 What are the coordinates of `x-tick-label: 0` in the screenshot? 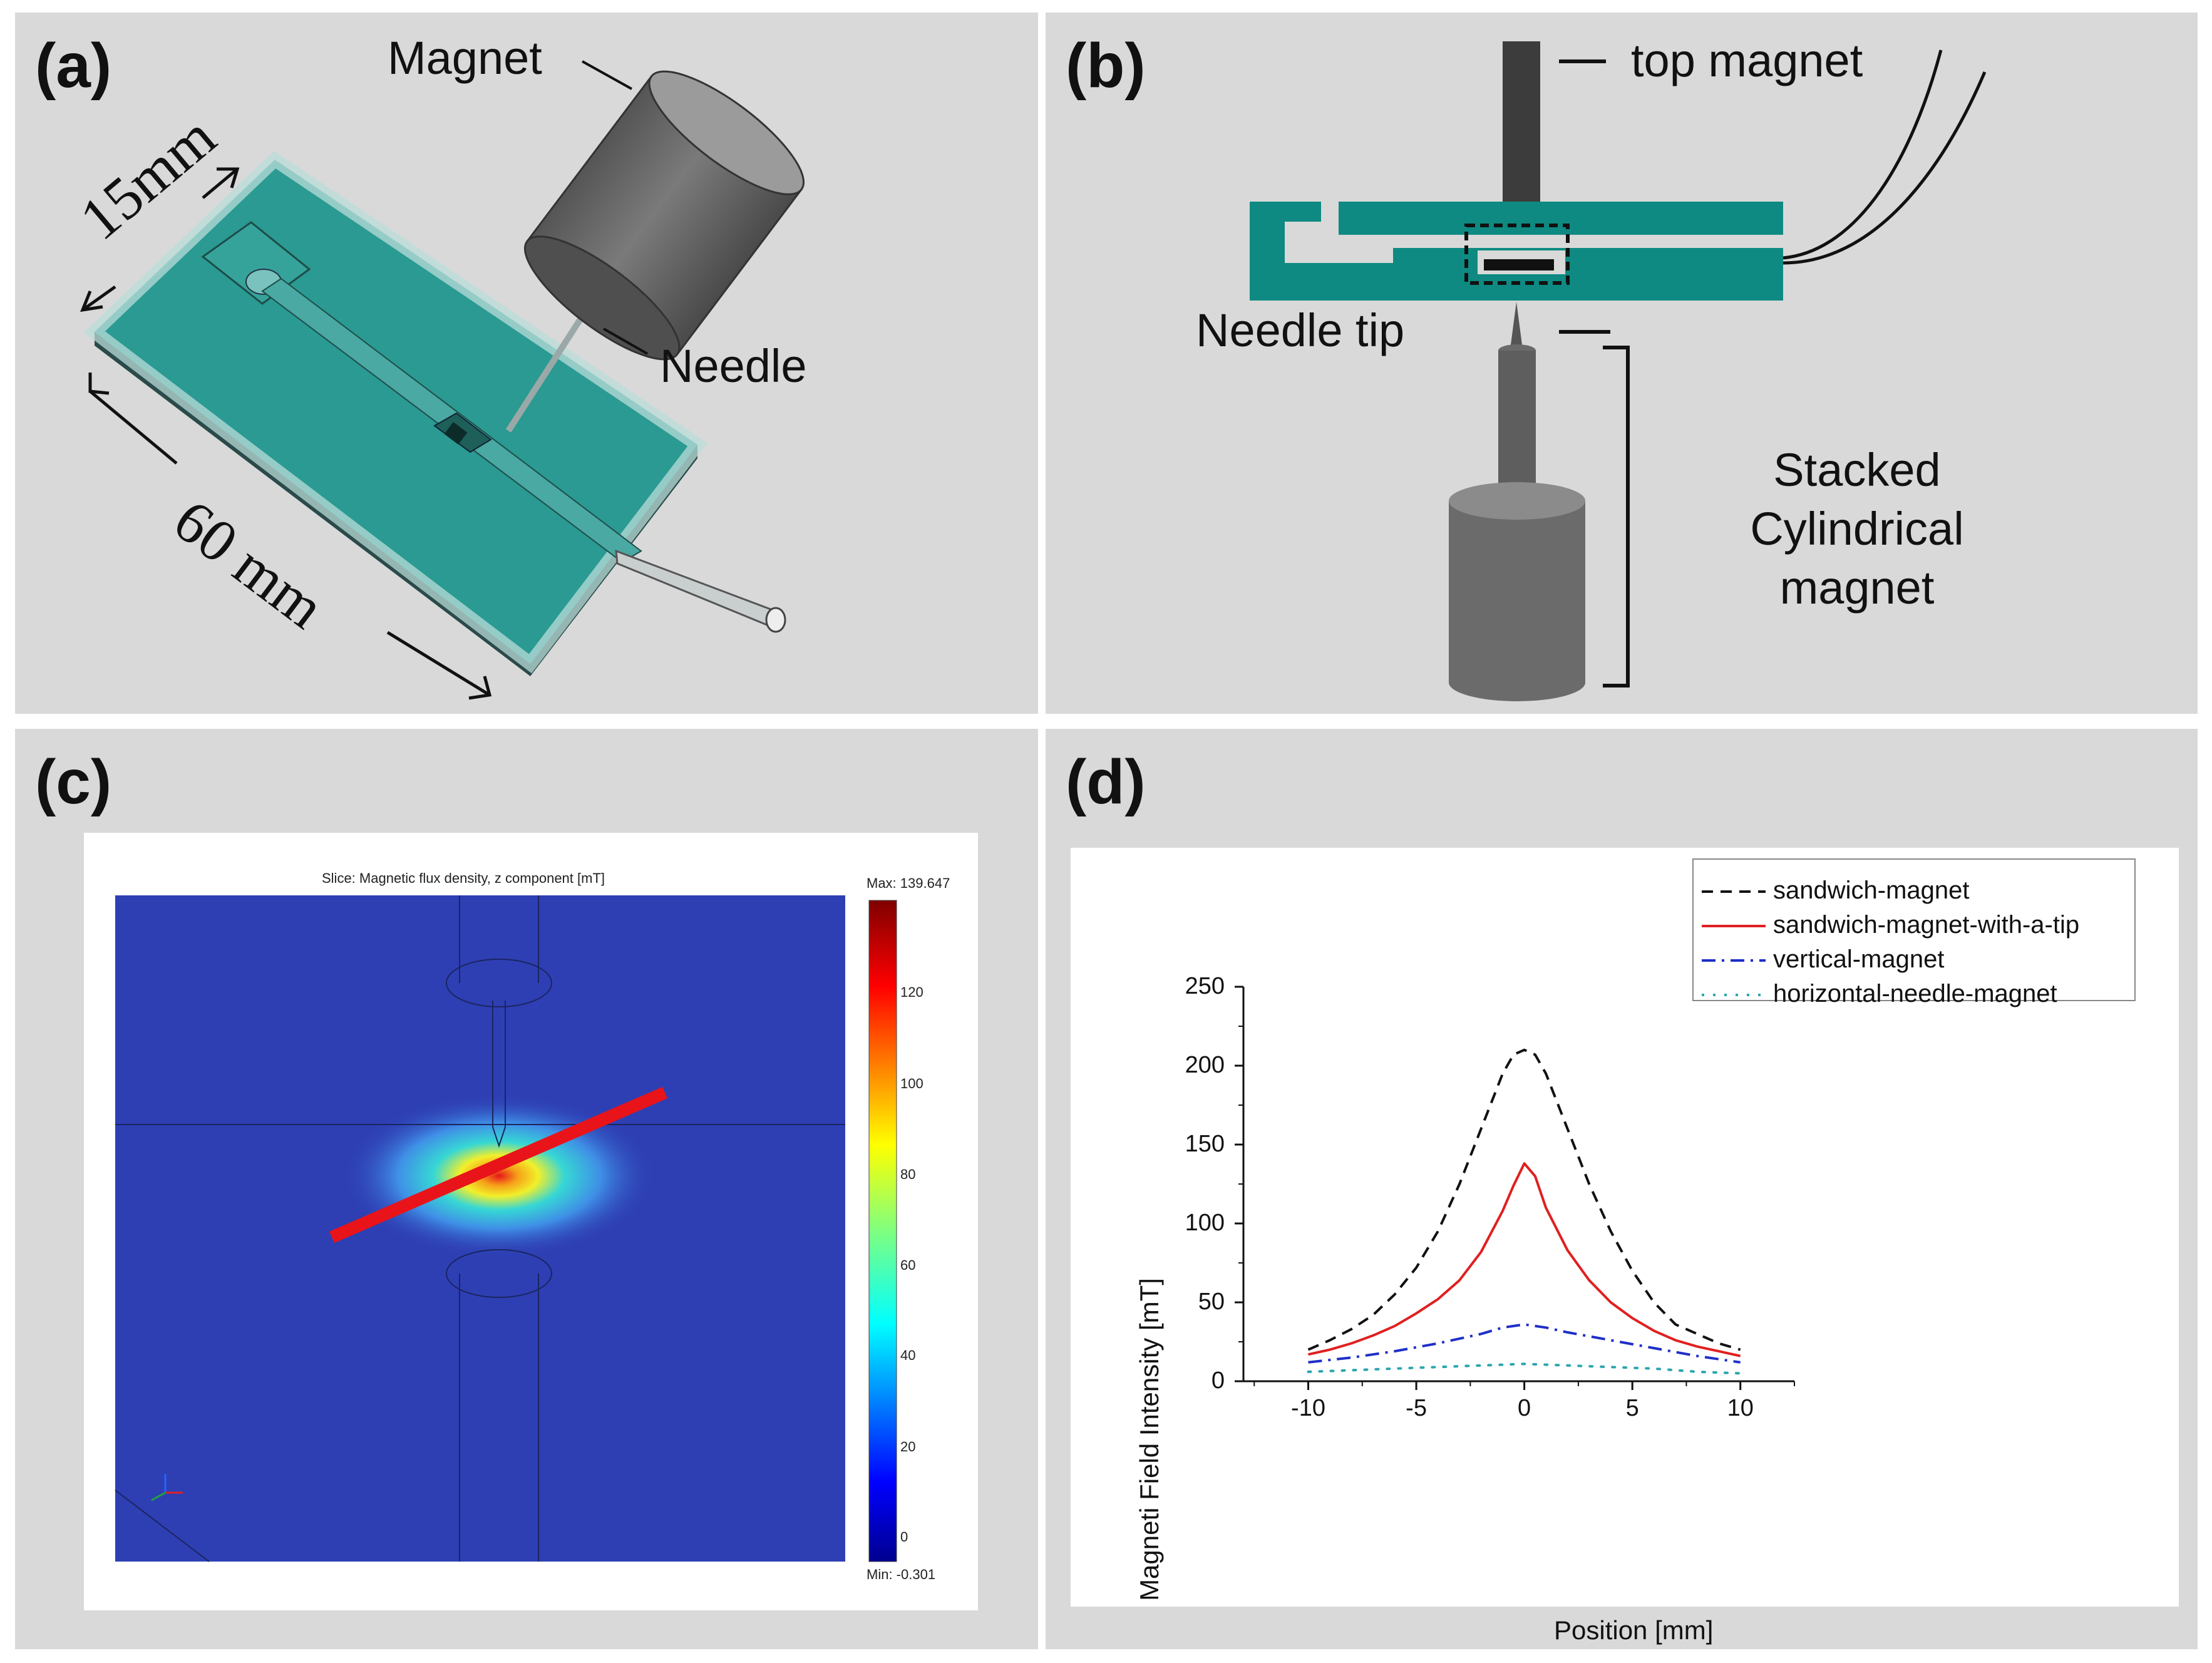 It's located at (1524, 1408).